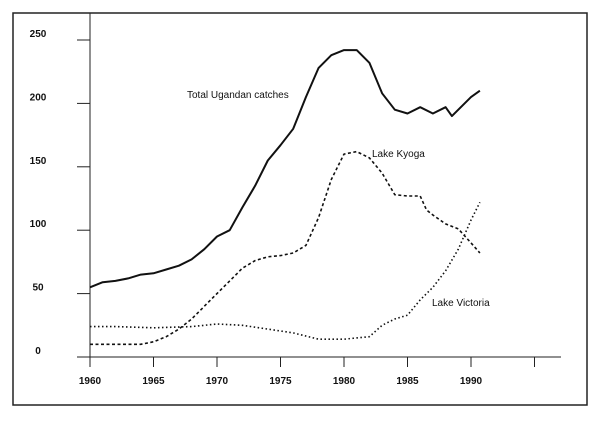 The height and width of the screenshot is (421, 600). I want to click on x-tick-label: 1960, so click(90, 381).